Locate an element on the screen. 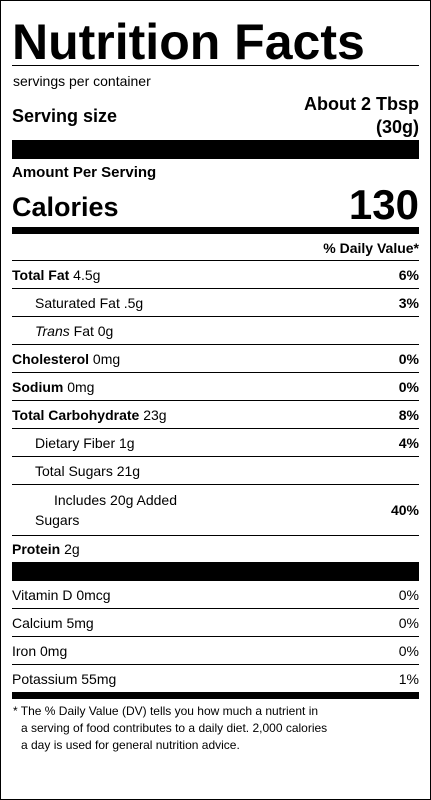 This screenshot has width=431, height=800. vitamin-name: Calcium 5mg is located at coordinates (53, 622).